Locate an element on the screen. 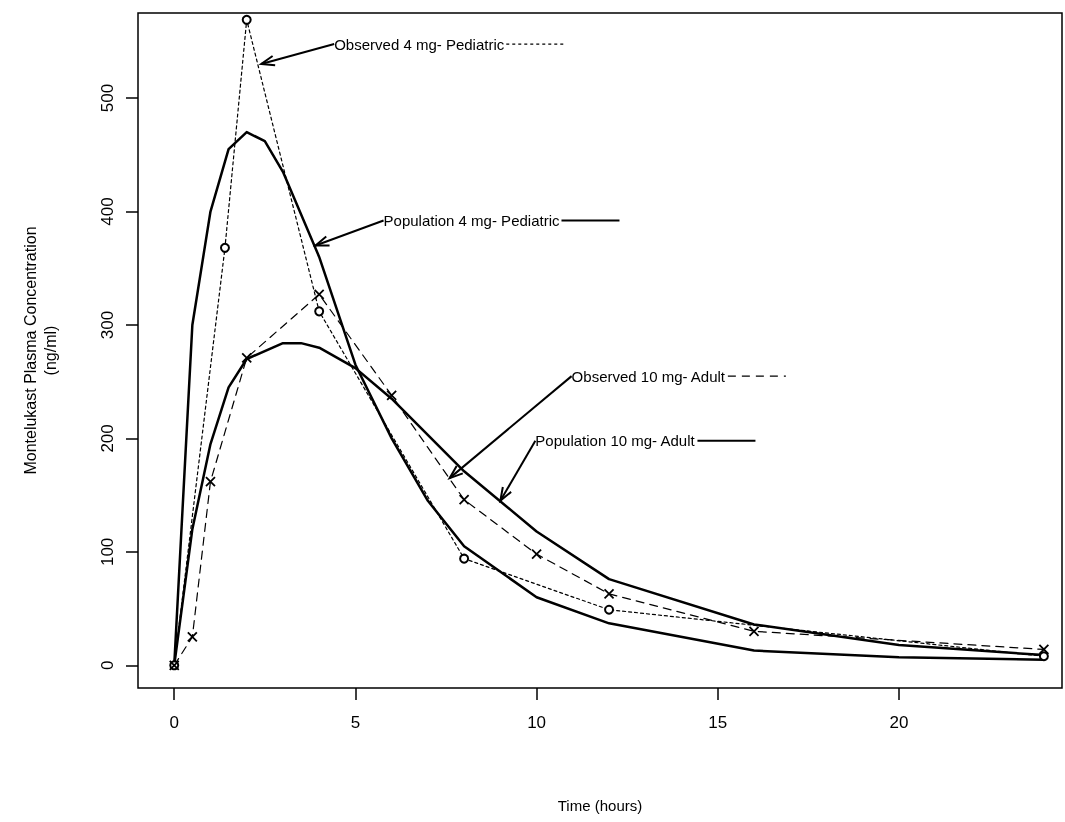 This screenshot has height=822, width=1065. x-tick-label: 15 is located at coordinates (718, 722).